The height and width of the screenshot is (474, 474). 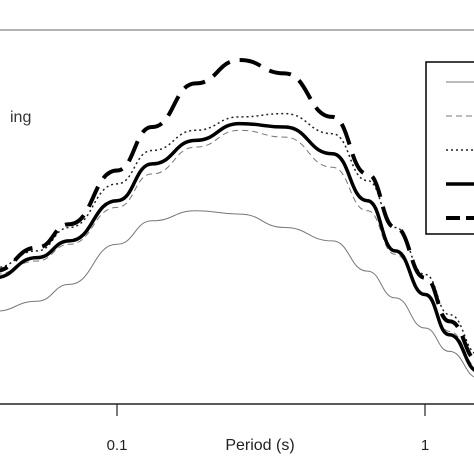 I want to click on x-axis-title: Period (s), so click(x=259, y=445).